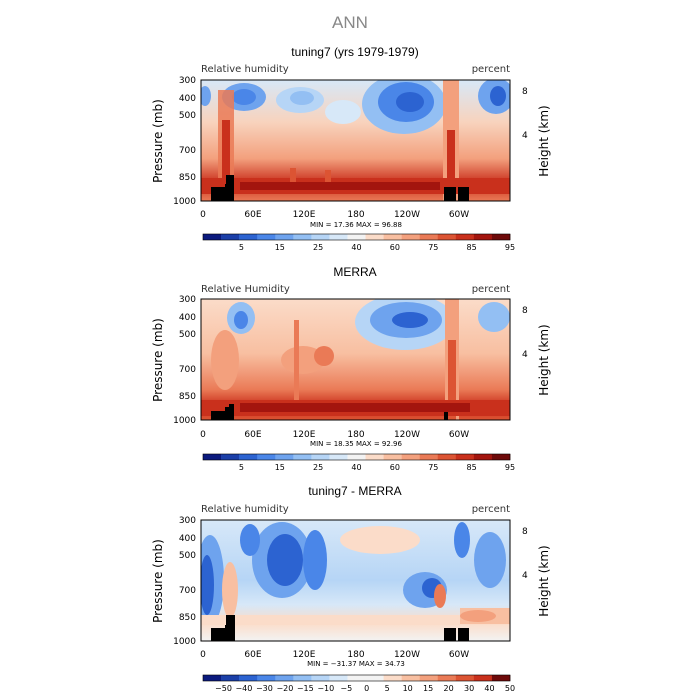  What do you see at coordinates (187, 397) in the screenshot?
I see `y-tick-label: 850` at bounding box center [187, 397].